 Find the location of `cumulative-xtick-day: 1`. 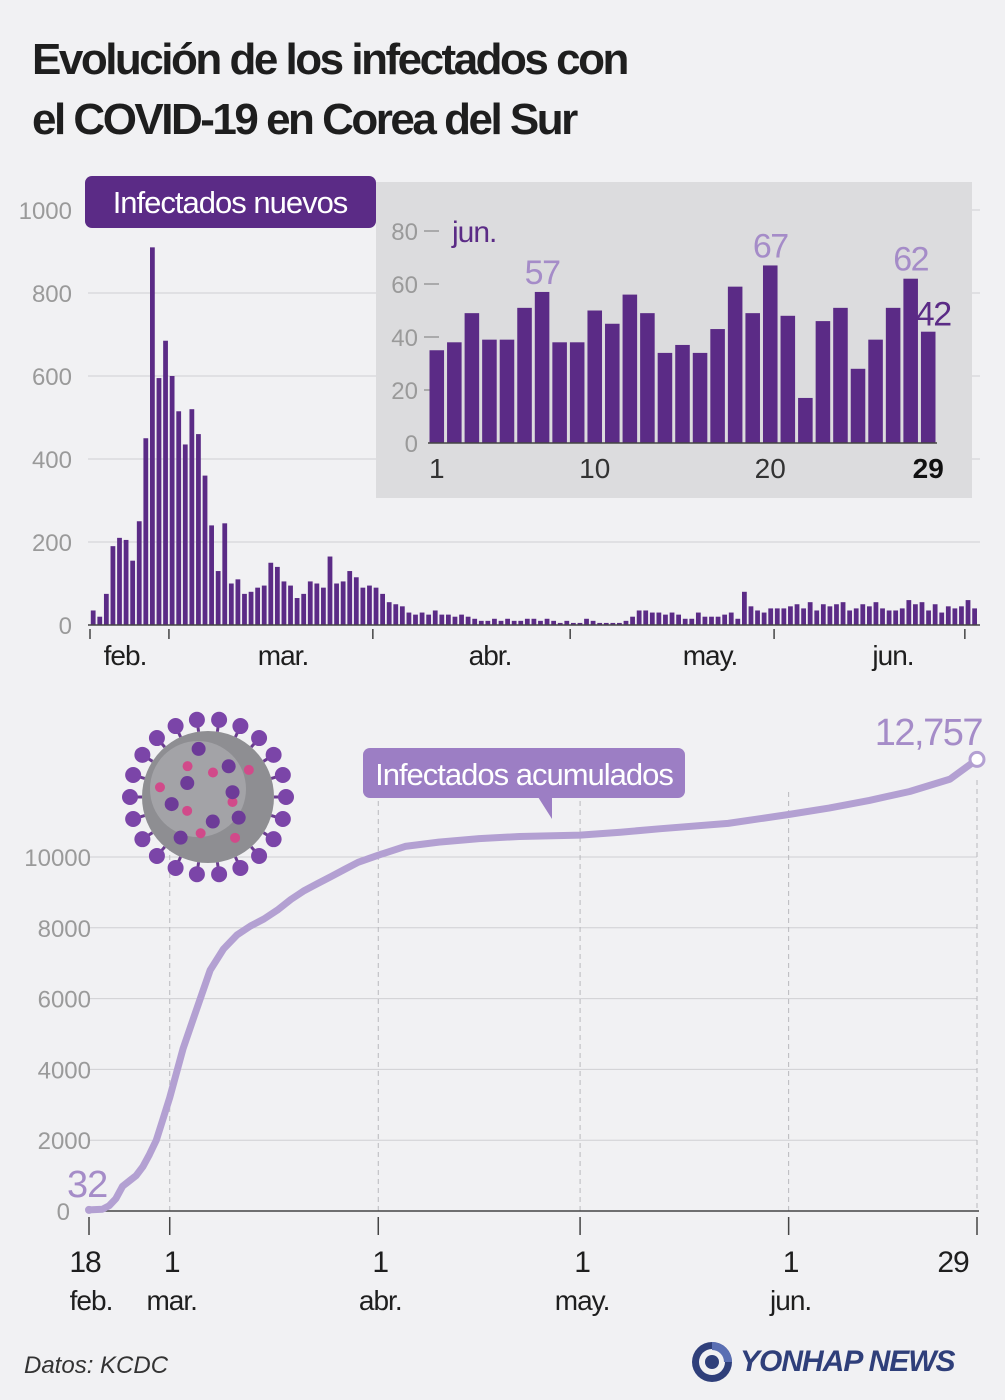

cumulative-xtick-day: 1 is located at coordinates (380, 1262).